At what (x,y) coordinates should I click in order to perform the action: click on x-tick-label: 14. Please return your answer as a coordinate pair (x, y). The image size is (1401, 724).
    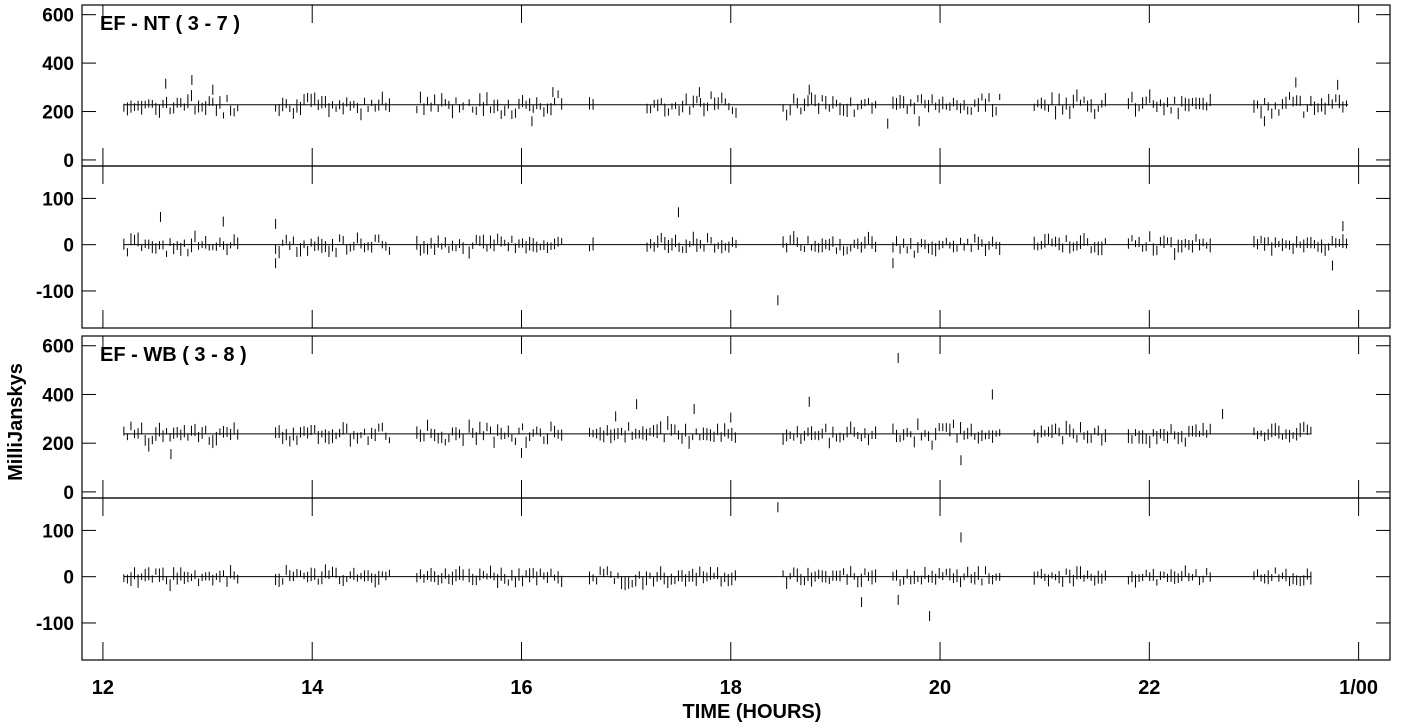
    Looking at the image, I should click on (312, 688).